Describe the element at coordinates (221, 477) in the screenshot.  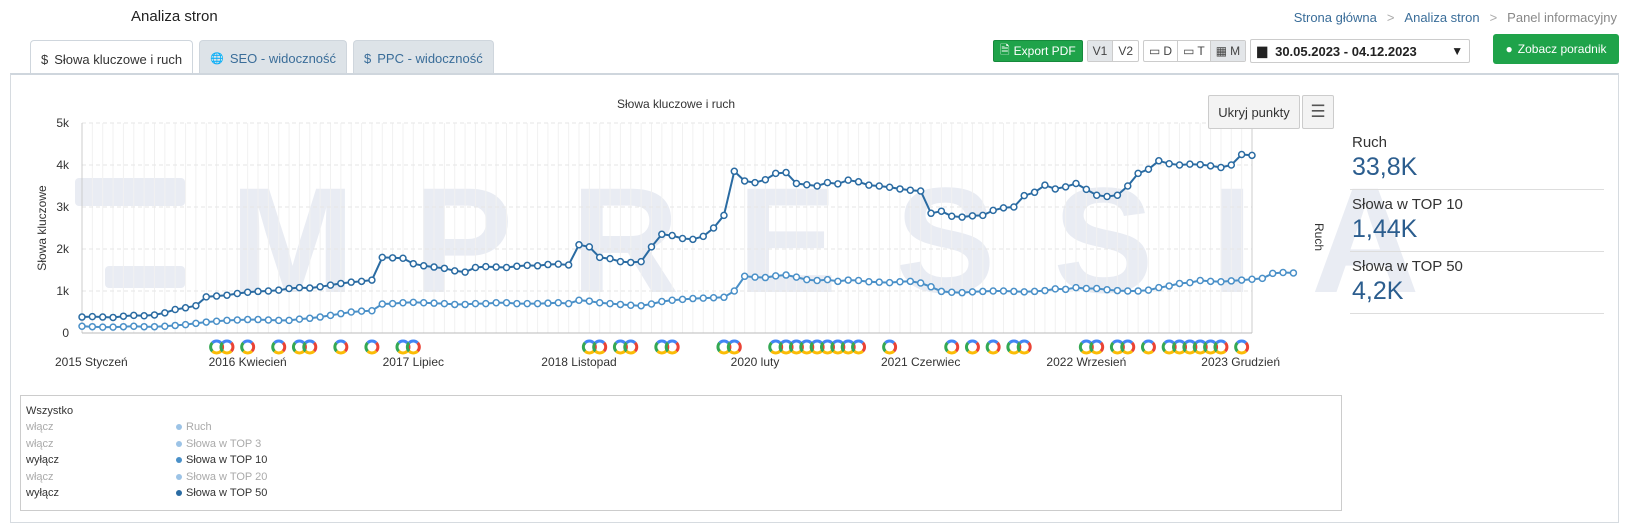
I see `legend-series-item: Słowa w TOP 20` at that location.